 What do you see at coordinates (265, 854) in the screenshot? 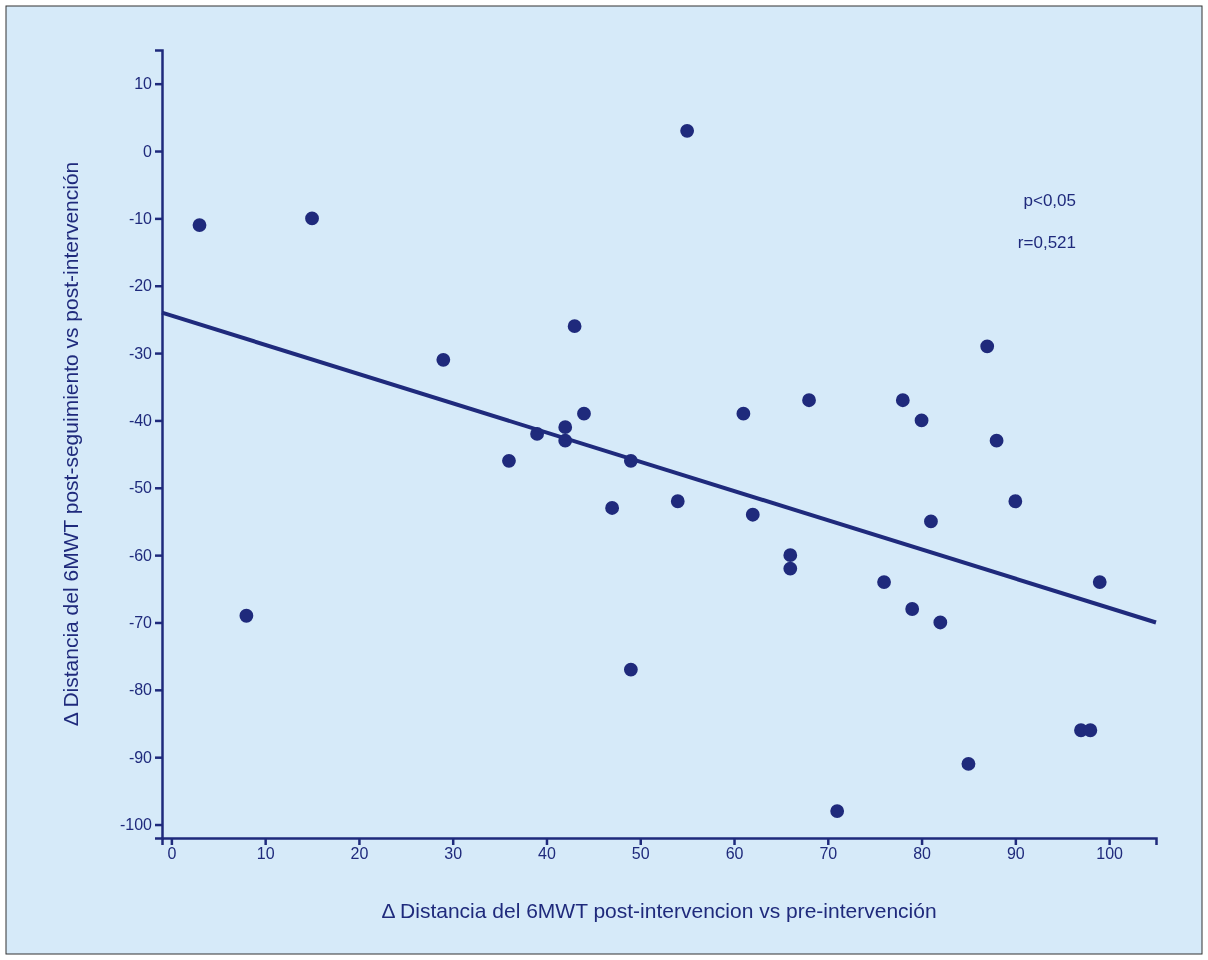
I see `x-tick-label: 10` at bounding box center [265, 854].